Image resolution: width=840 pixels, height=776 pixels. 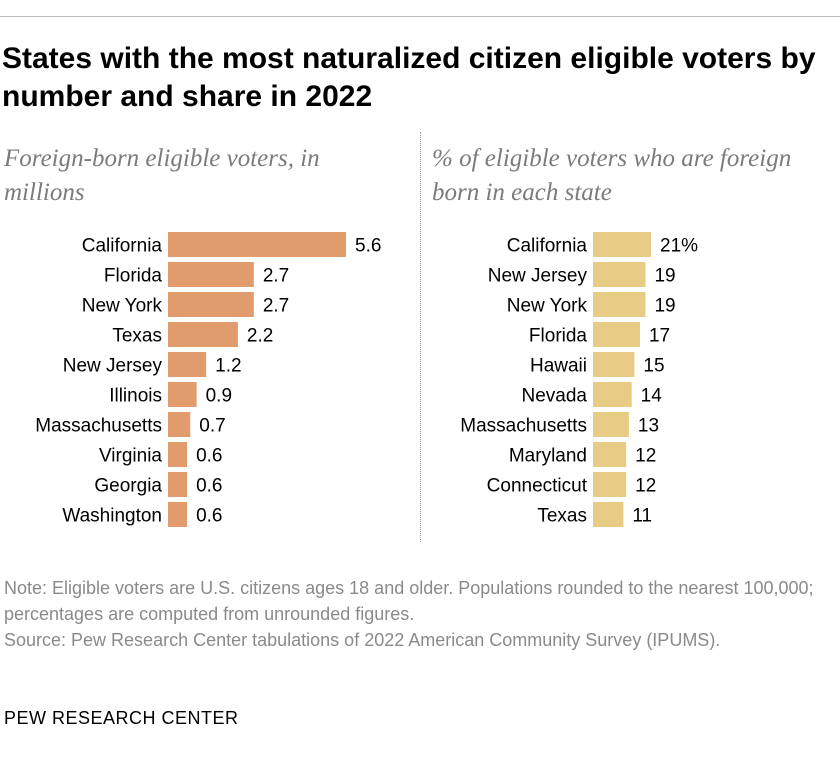 What do you see at coordinates (537, 486) in the screenshot?
I see `category-label: Connecticut` at bounding box center [537, 486].